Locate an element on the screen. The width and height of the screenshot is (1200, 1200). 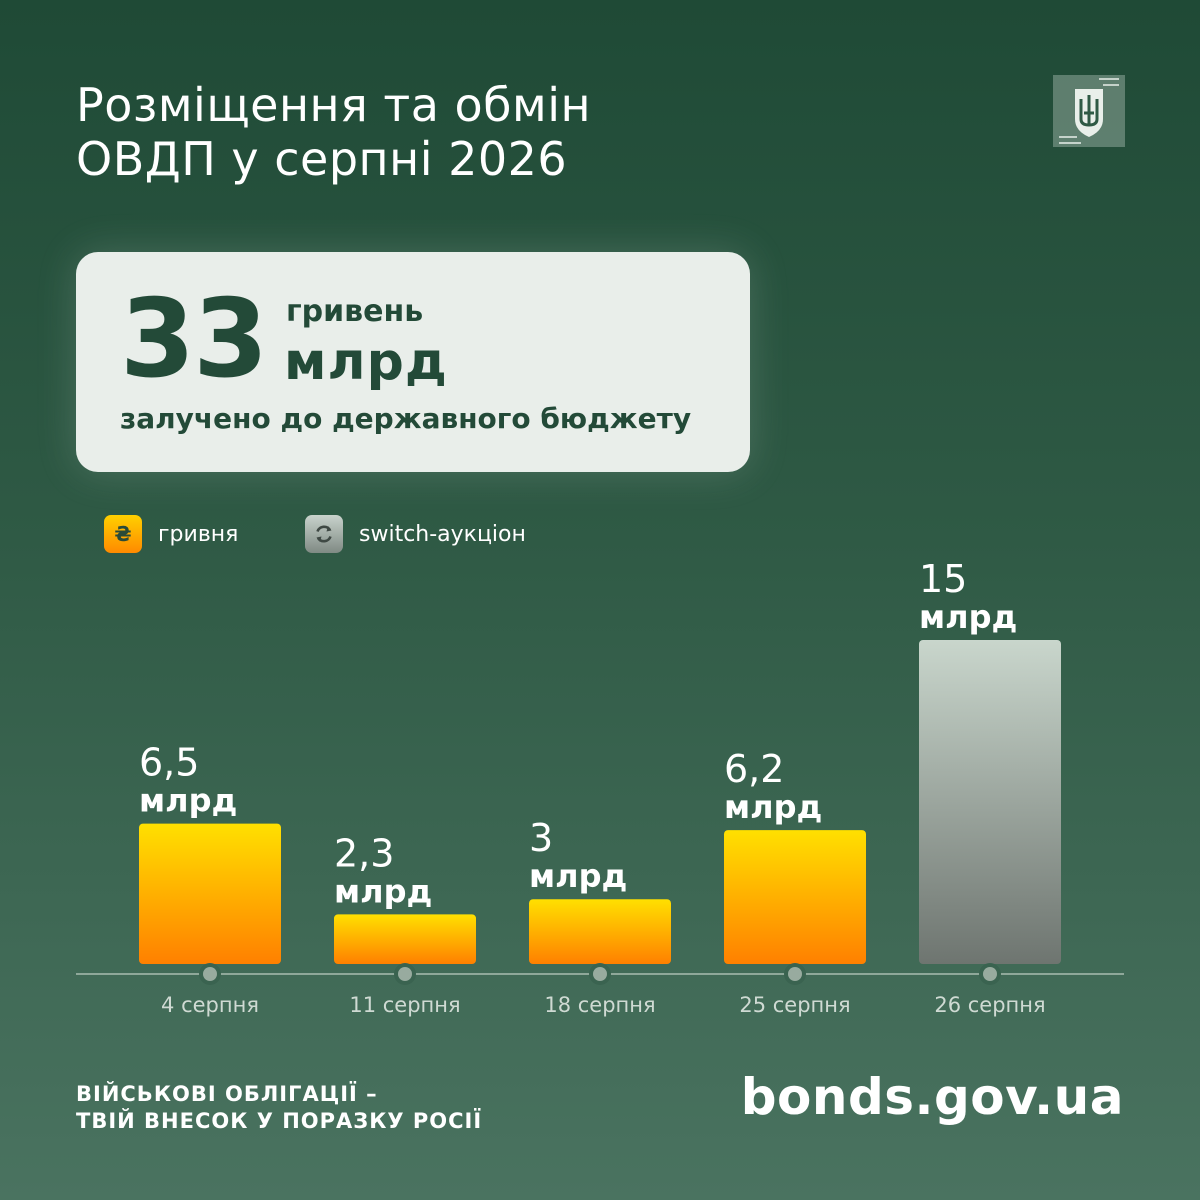
bar-value-label: 2,3 is located at coordinates (364, 853).